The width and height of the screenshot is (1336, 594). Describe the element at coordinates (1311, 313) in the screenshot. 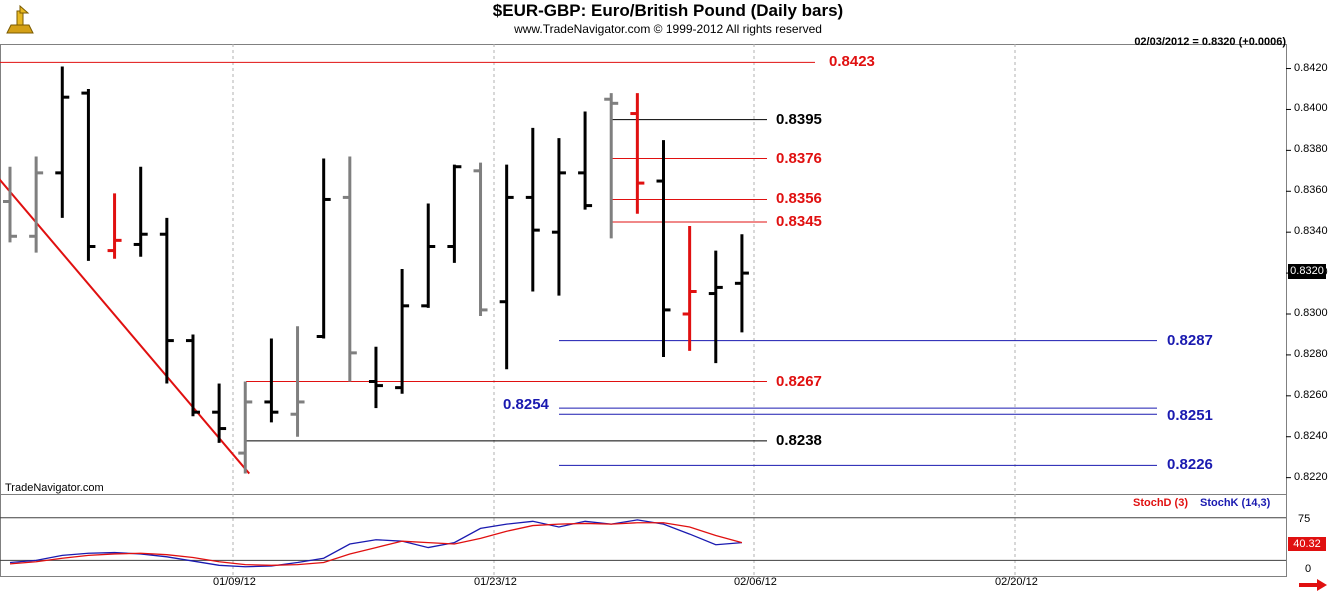

I see `y-tick-label: 0.8300` at that location.